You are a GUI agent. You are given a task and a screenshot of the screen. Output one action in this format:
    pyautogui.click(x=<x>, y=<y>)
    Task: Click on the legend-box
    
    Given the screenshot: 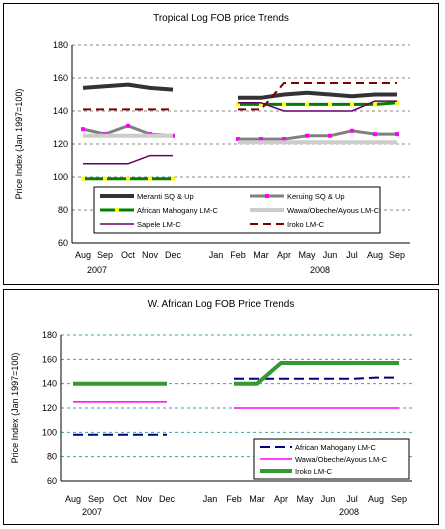 What is the action you would take?
    pyautogui.click(x=237, y=210)
    